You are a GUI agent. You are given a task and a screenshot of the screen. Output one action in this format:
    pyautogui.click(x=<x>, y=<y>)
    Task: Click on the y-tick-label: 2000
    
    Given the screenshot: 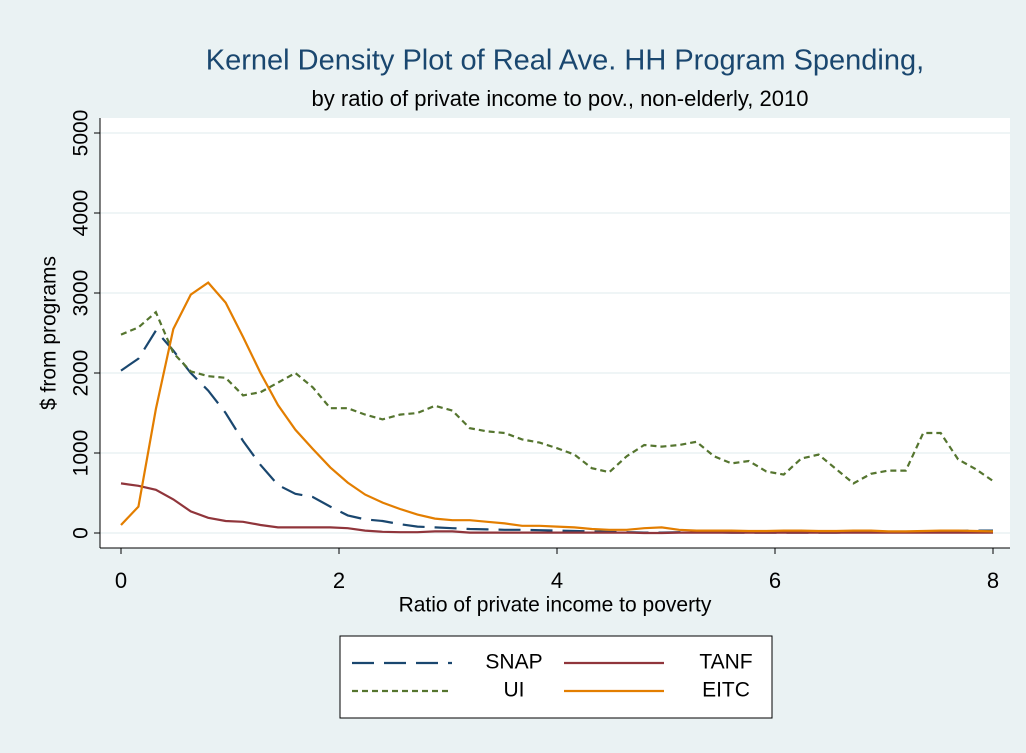 What is the action you would take?
    pyautogui.click(x=81, y=373)
    